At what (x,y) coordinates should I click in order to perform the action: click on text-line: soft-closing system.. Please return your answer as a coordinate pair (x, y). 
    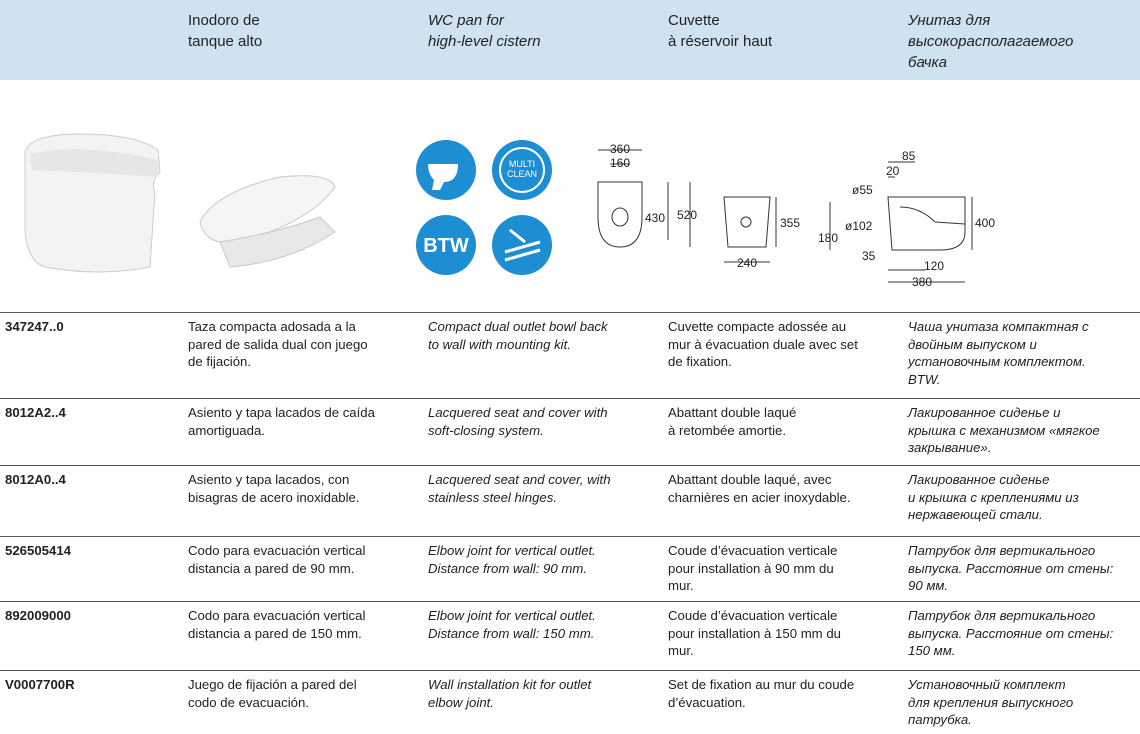
    Looking at the image, I should click on (486, 430).